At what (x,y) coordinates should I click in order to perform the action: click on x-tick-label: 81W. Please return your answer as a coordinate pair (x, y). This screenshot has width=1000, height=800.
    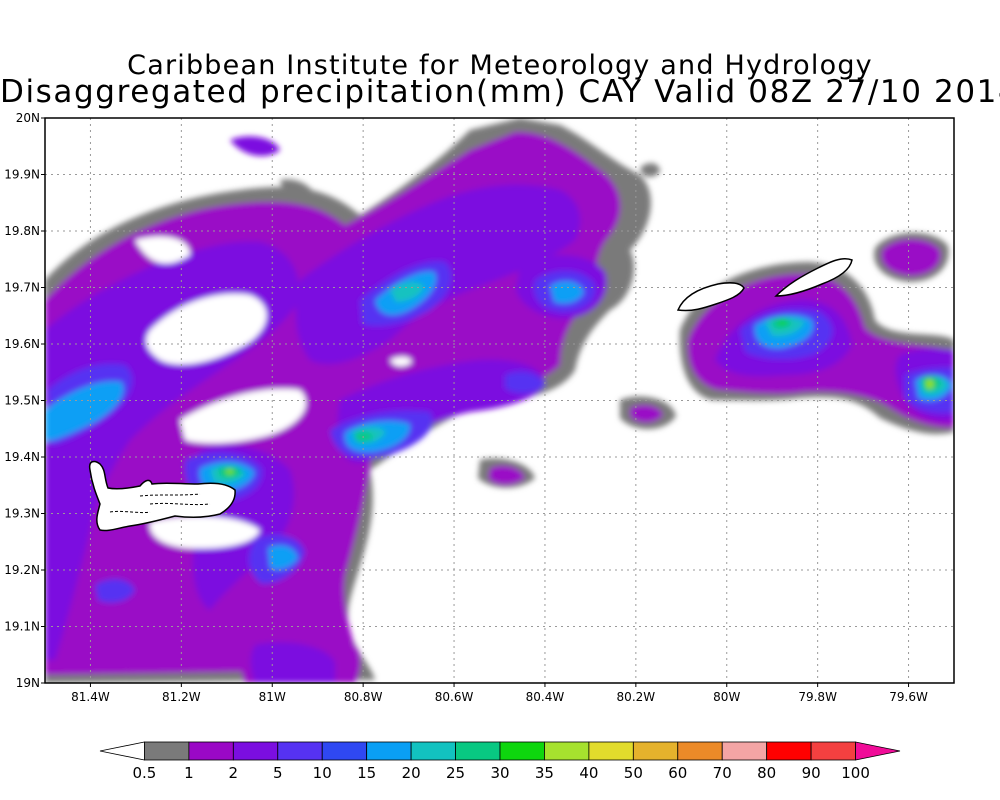
    Looking at the image, I should click on (272, 697).